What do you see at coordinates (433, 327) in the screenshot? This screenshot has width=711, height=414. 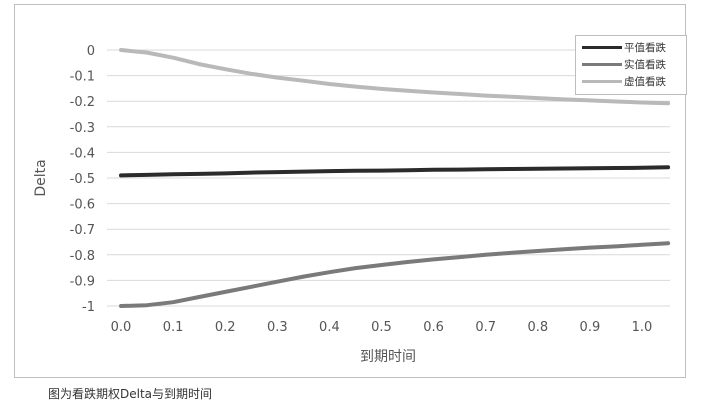 I see `x-tick-label: 0.6` at bounding box center [433, 327].